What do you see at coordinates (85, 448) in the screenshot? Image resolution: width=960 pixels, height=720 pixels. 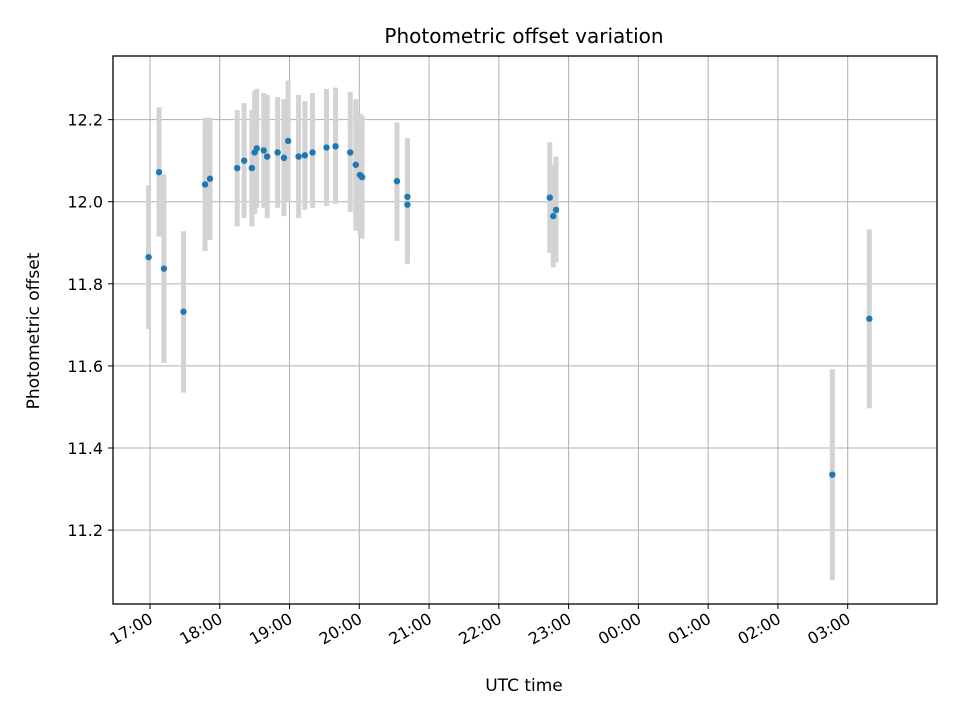 I see `y-tick-label: 11.4` at bounding box center [85, 448].